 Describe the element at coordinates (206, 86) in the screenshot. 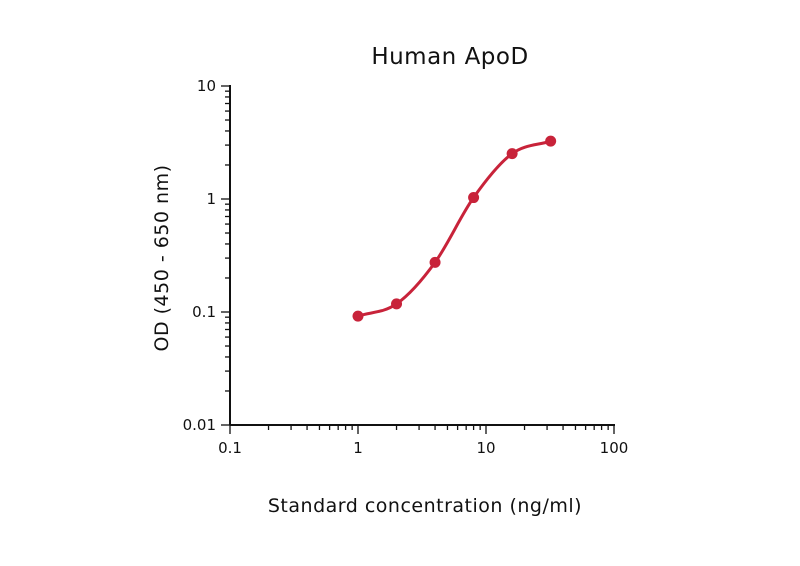

I see `y-tick-label: 10` at that location.